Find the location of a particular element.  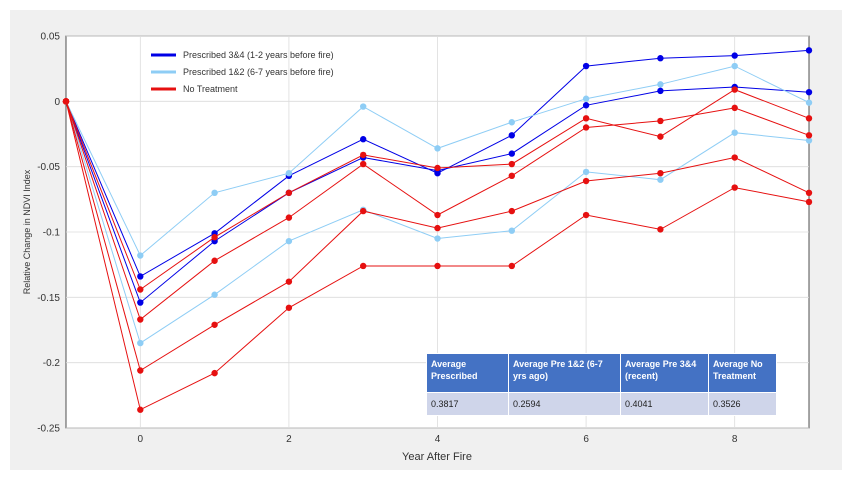

x-axis-title: Year After Fire is located at coordinates (437, 457).